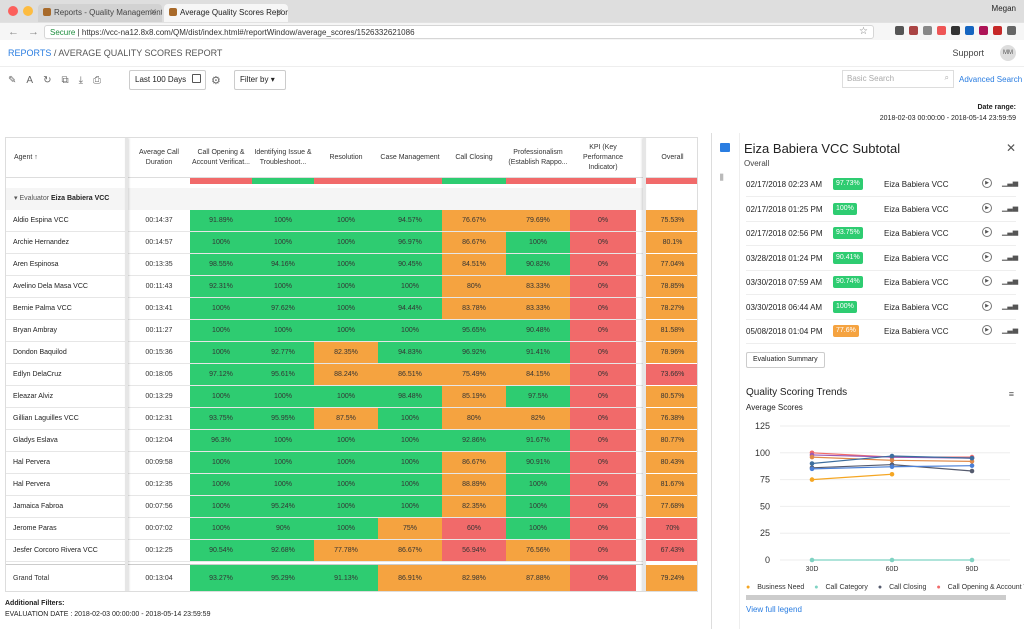  I want to click on breadcrumb-reports-link: REPORTS, so click(30, 53).